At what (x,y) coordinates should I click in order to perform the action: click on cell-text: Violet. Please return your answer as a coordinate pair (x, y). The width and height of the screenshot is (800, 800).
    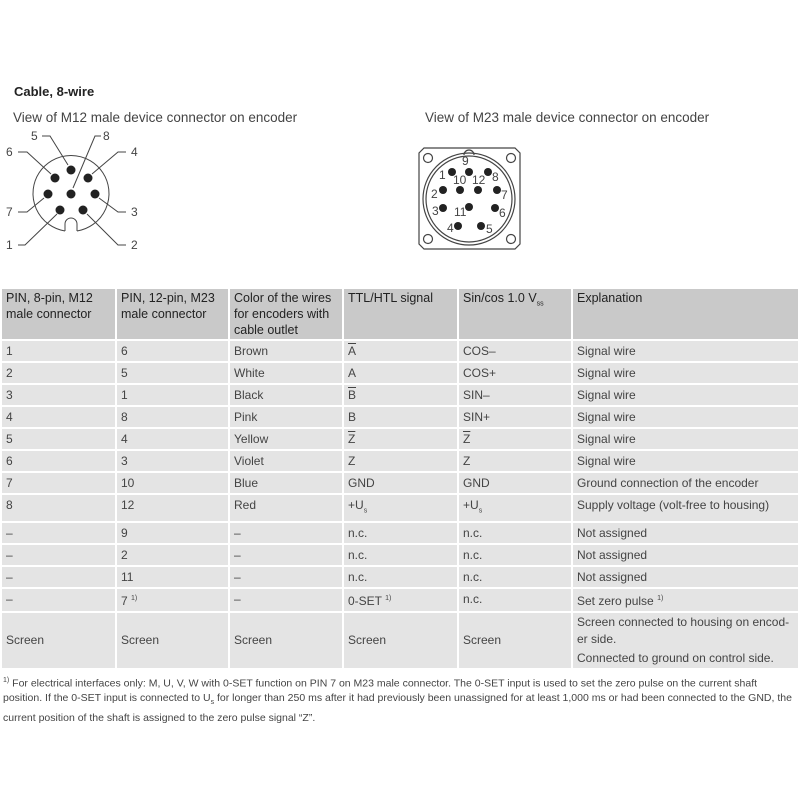
    Looking at the image, I should click on (249, 461).